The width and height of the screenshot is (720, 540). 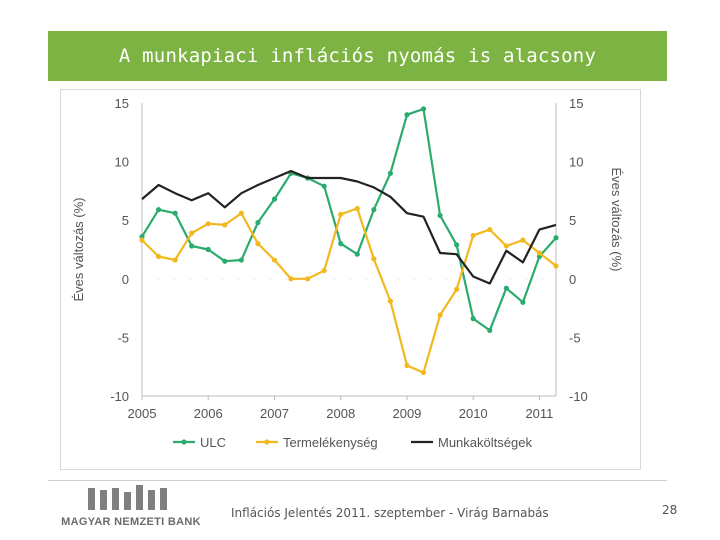 What do you see at coordinates (572, 279) in the screenshot?
I see `y2-tick-label: 0` at bounding box center [572, 279].